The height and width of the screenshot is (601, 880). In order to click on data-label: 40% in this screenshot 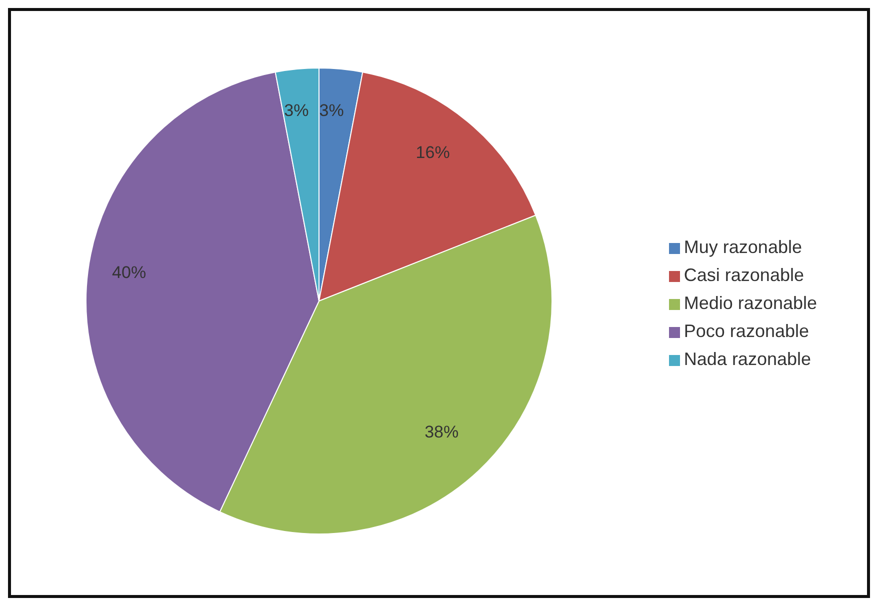, I will do `click(129, 272)`.